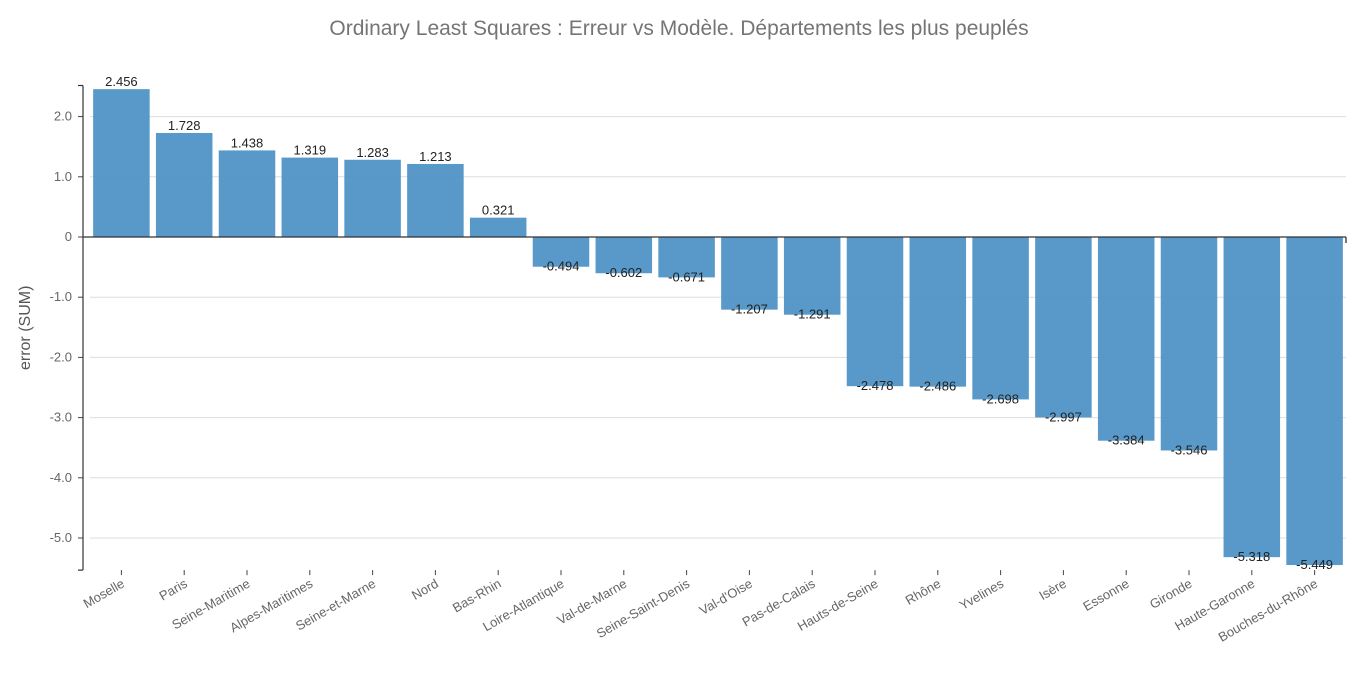  What do you see at coordinates (61, 356) in the screenshot?
I see `y-tick-label: -2.0` at bounding box center [61, 356].